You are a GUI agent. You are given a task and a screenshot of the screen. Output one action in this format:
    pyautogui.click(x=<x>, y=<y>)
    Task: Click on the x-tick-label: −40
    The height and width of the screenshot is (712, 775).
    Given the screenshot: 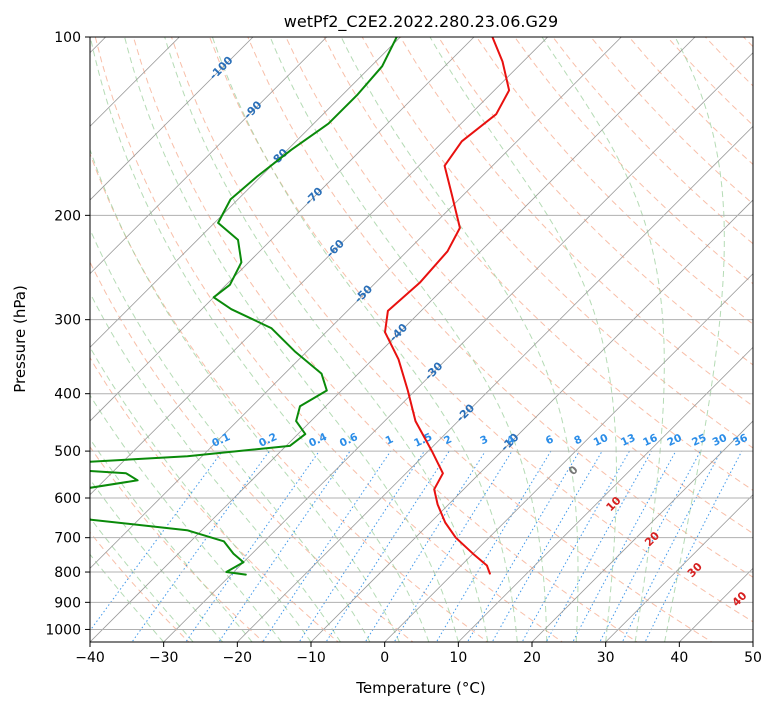 What is the action you would take?
    pyautogui.click(x=90, y=658)
    